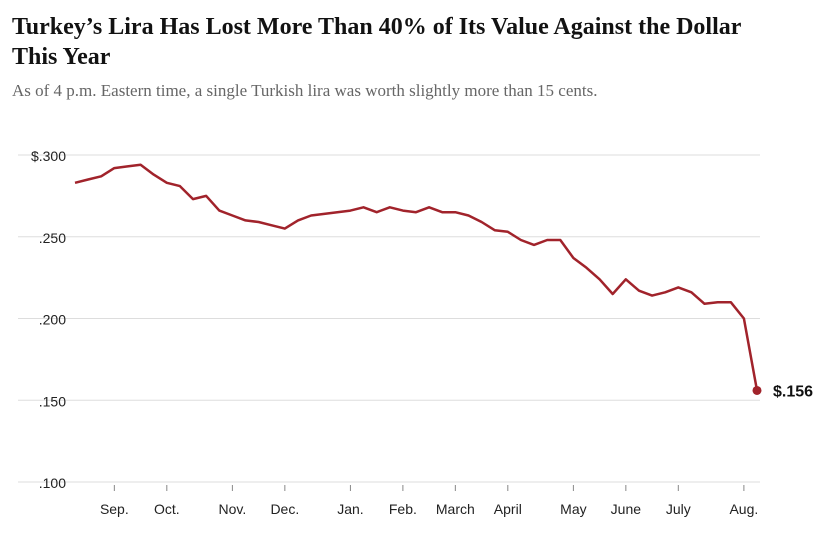 The image size is (836, 554). I want to click on x-tick-label: Jan., so click(350, 509).